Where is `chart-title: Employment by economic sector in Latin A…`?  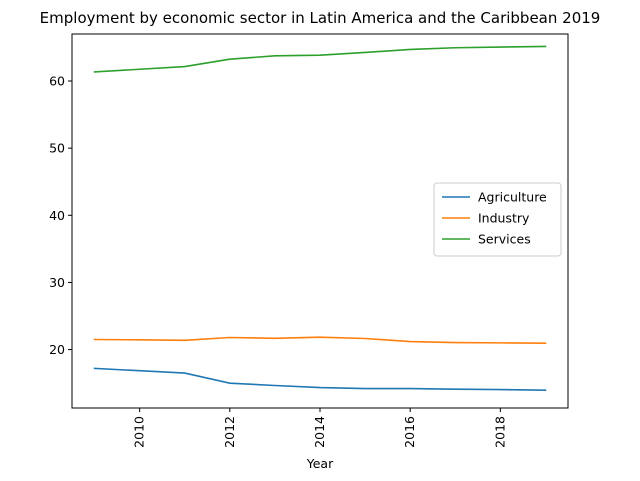
chart-title: Employment by economic sector in Latin A… is located at coordinates (320, 18).